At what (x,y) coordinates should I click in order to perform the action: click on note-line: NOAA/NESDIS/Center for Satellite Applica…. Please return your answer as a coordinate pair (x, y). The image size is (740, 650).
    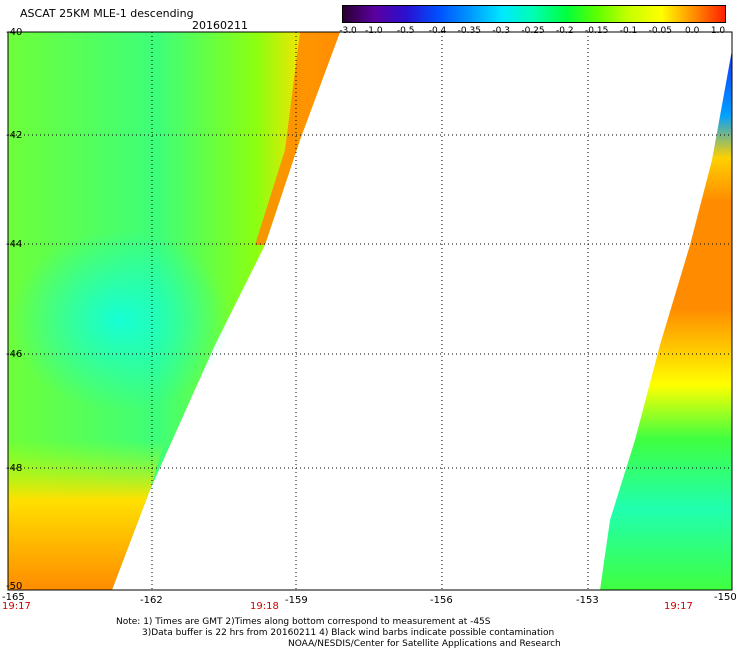
    Looking at the image, I should click on (424, 644).